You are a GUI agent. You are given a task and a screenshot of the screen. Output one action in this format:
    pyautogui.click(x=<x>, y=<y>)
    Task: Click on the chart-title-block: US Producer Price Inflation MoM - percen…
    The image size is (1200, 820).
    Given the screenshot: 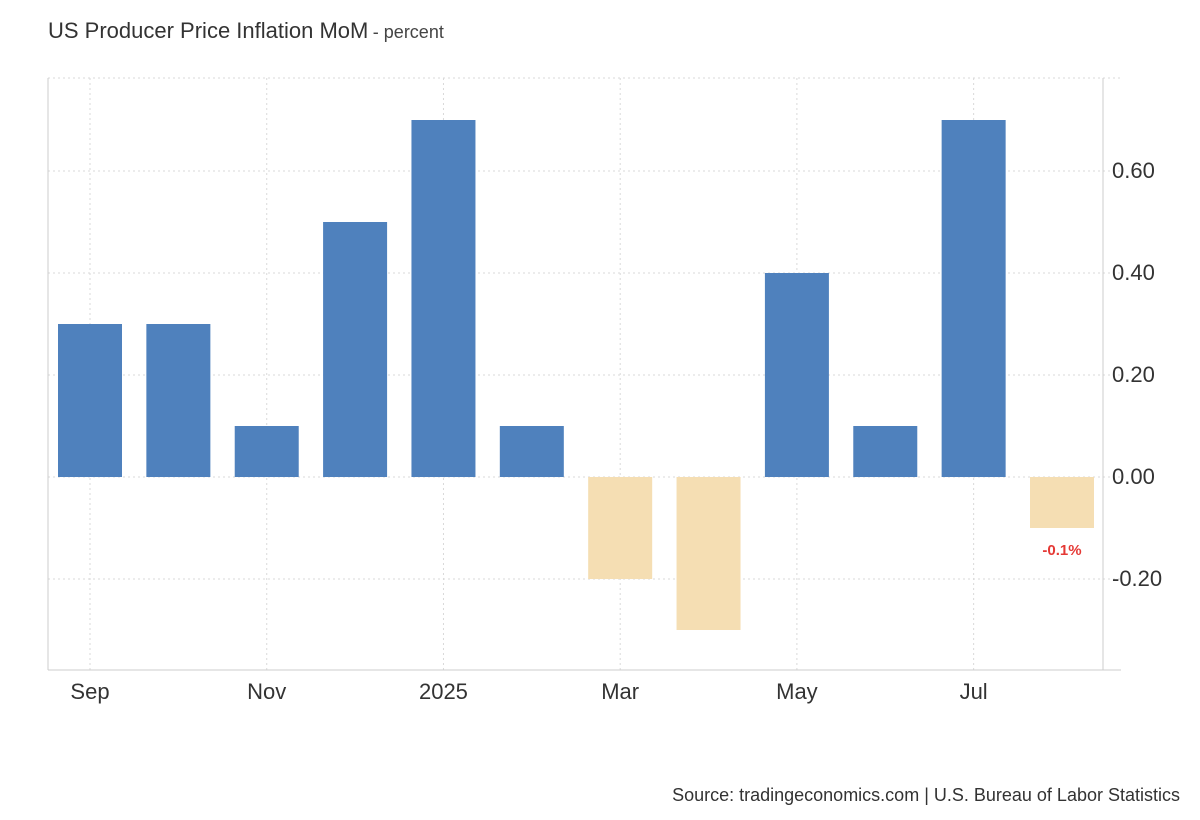 What is the action you would take?
    pyautogui.click(x=246, y=31)
    